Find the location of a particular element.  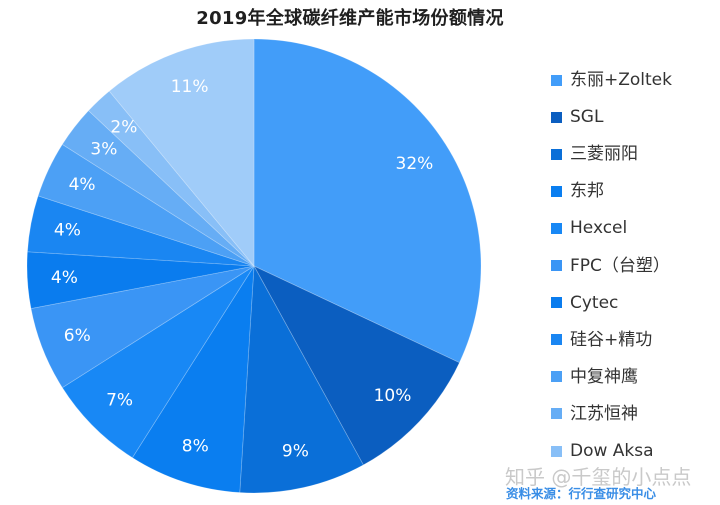

legend-label: Dow Aksa is located at coordinates (612, 451).